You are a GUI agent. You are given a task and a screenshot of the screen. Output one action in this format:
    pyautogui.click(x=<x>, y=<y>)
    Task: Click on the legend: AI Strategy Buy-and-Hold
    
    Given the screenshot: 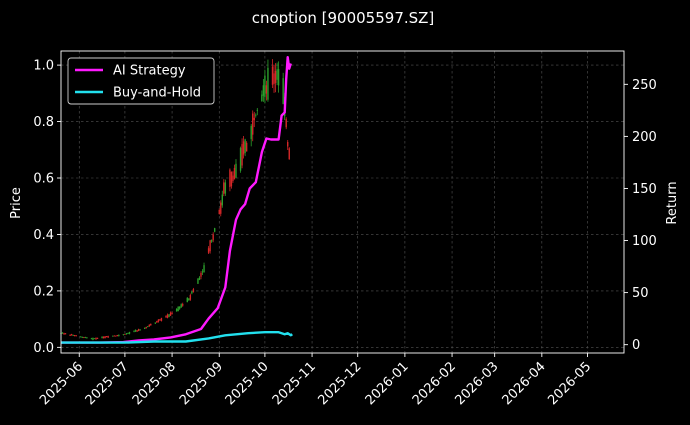 What is the action you would take?
    pyautogui.click(x=141, y=81)
    